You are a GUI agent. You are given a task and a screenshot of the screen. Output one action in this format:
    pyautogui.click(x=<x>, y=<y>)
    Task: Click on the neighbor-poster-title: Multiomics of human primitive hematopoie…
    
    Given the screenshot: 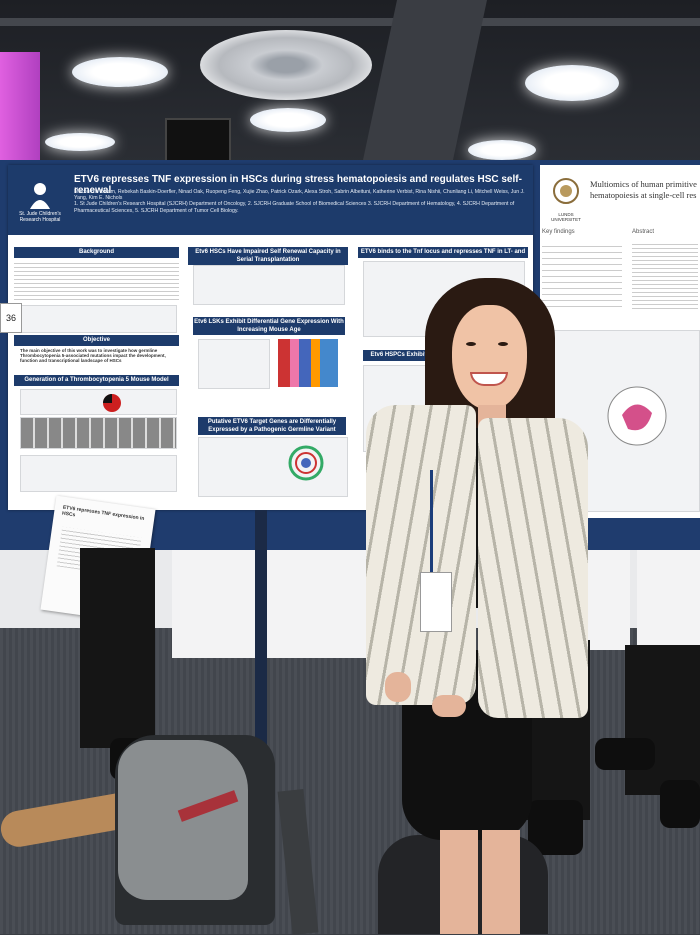 What is the action you would take?
    pyautogui.click(x=643, y=189)
    